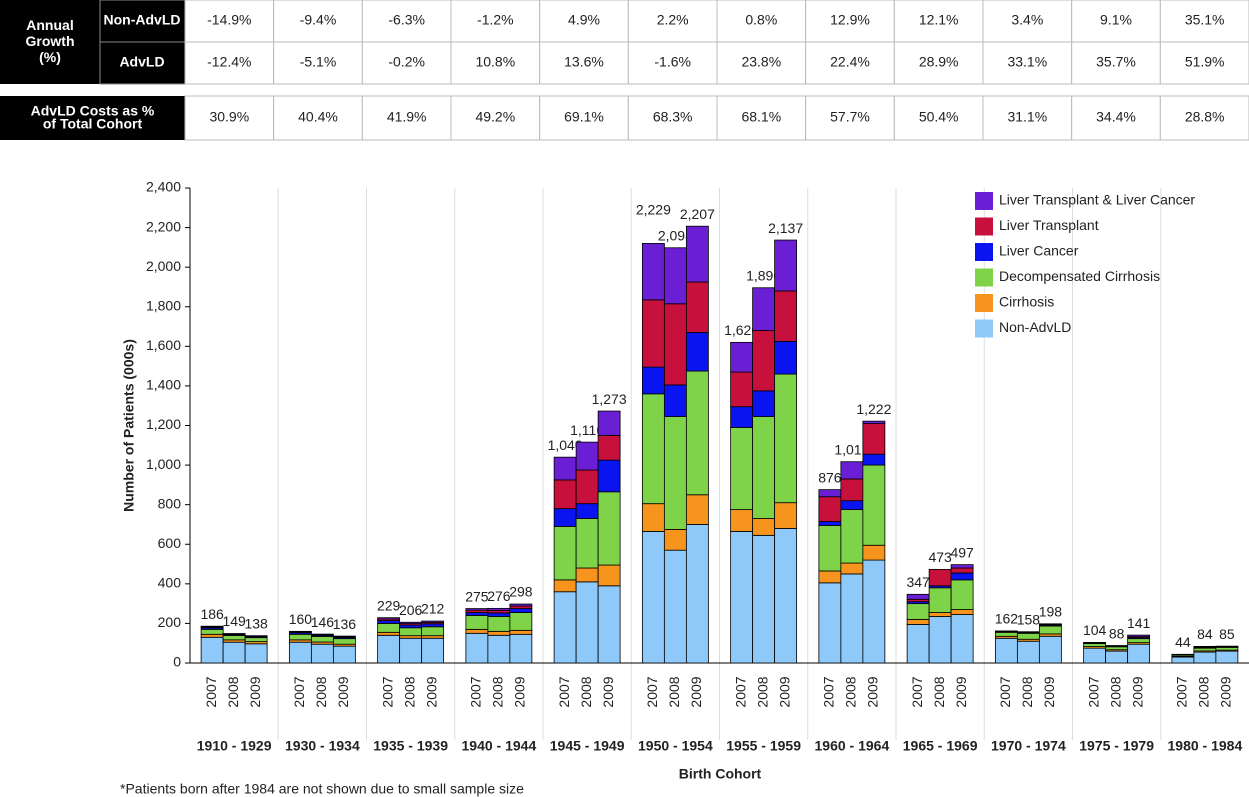 The width and height of the screenshot is (1249, 797). What do you see at coordinates (1205, 634) in the screenshot?
I see `total-label: 84` at bounding box center [1205, 634].